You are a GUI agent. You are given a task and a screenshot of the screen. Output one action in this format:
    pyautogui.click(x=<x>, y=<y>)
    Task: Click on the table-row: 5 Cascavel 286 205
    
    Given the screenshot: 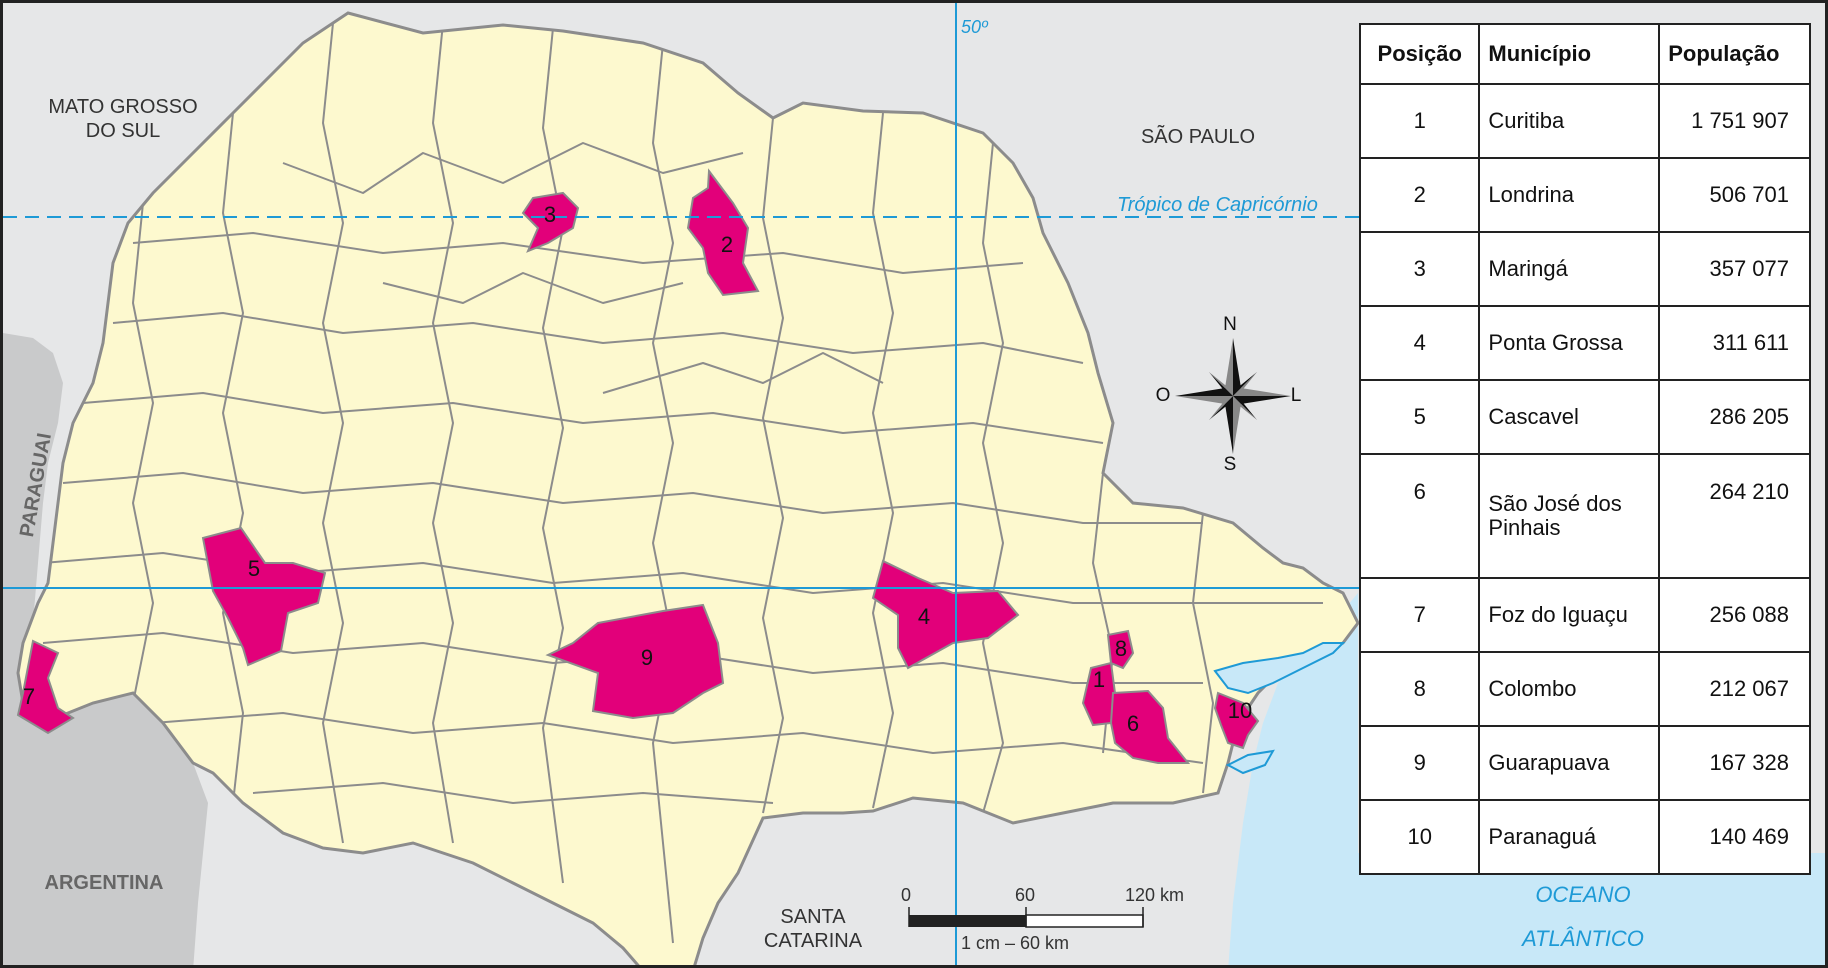 What is the action you would take?
    pyautogui.click(x=1584, y=417)
    